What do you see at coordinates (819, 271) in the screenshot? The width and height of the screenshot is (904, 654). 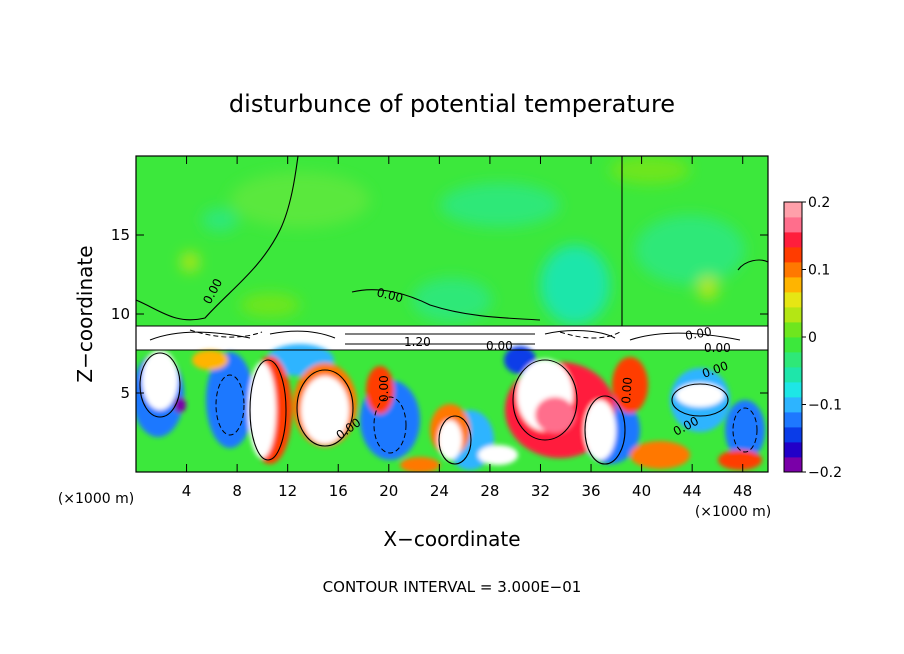 I see `colorbar-tick-label: 0.1` at bounding box center [819, 271].